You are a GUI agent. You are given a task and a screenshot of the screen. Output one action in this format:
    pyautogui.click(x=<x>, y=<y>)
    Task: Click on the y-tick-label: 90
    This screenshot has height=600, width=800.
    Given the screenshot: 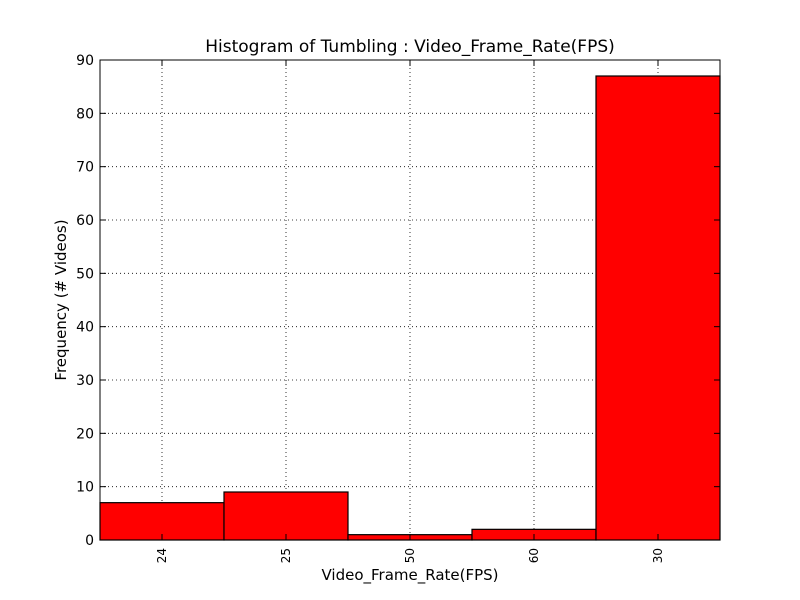 What is the action you would take?
    pyautogui.click(x=85, y=61)
    